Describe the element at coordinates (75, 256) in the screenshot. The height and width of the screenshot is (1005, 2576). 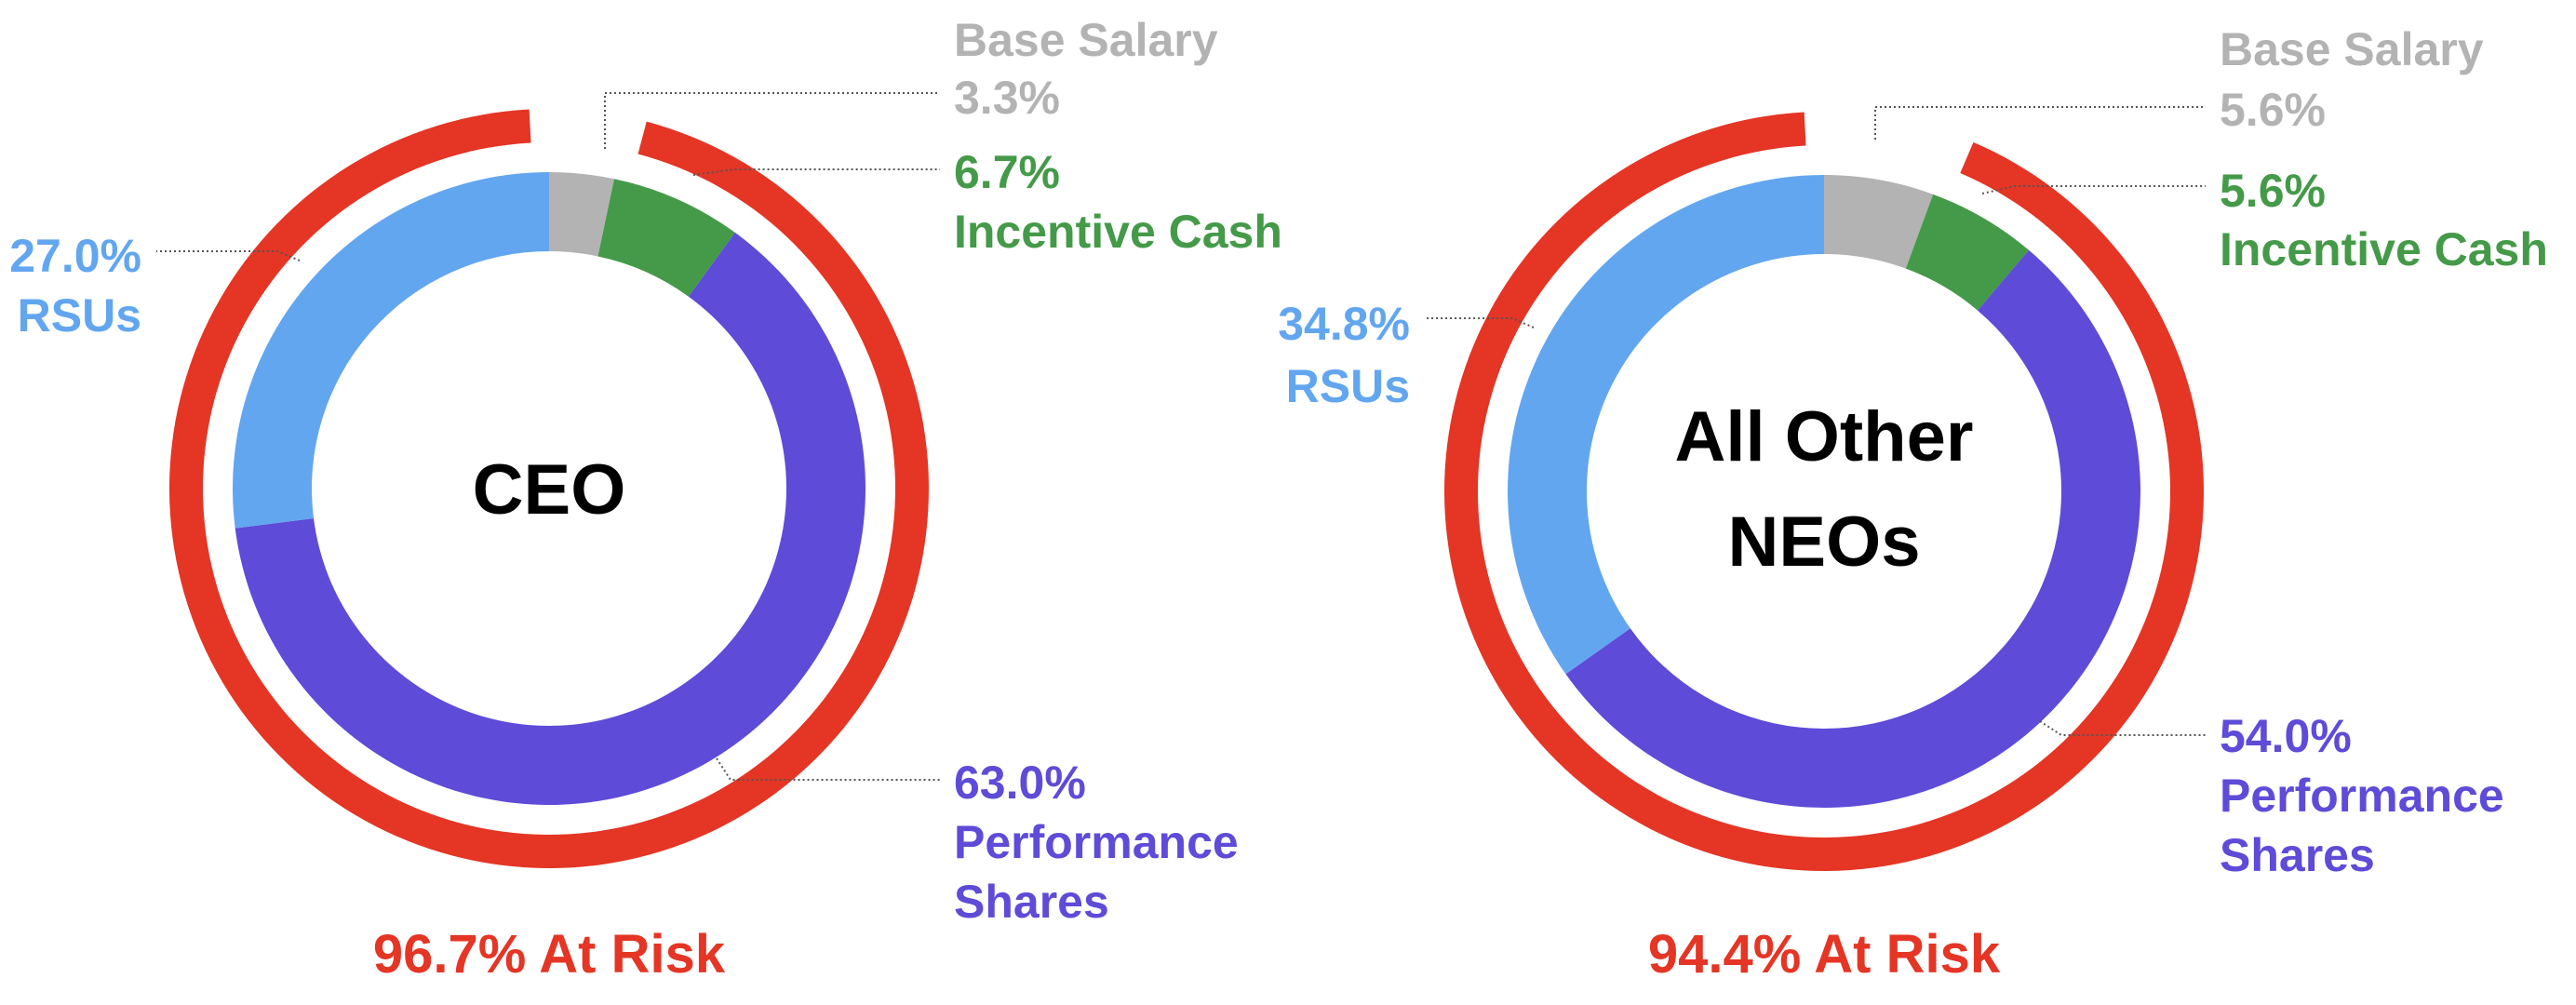
I see `data-label-rsus: 27.0%` at that location.